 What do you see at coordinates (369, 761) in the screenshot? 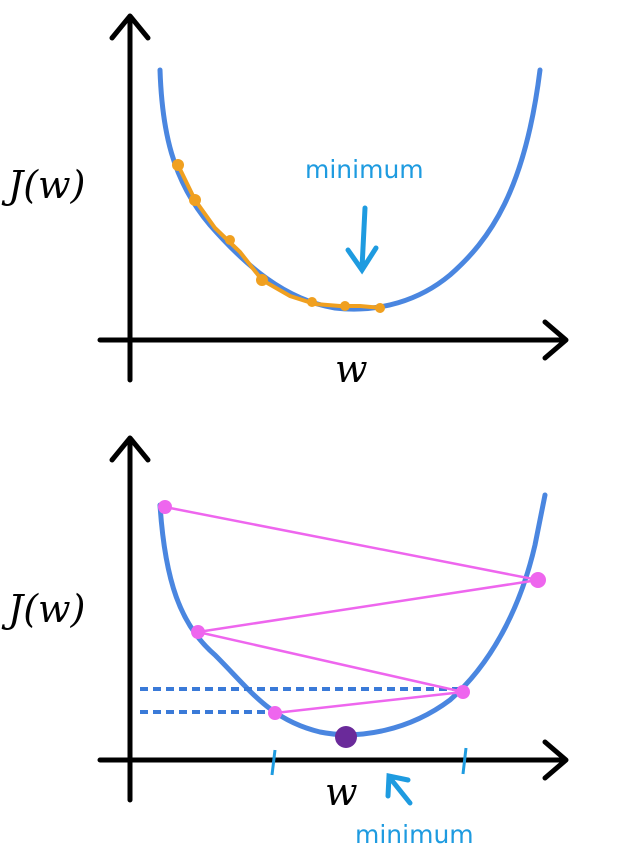
I see `range-ticks` at bounding box center [369, 761].